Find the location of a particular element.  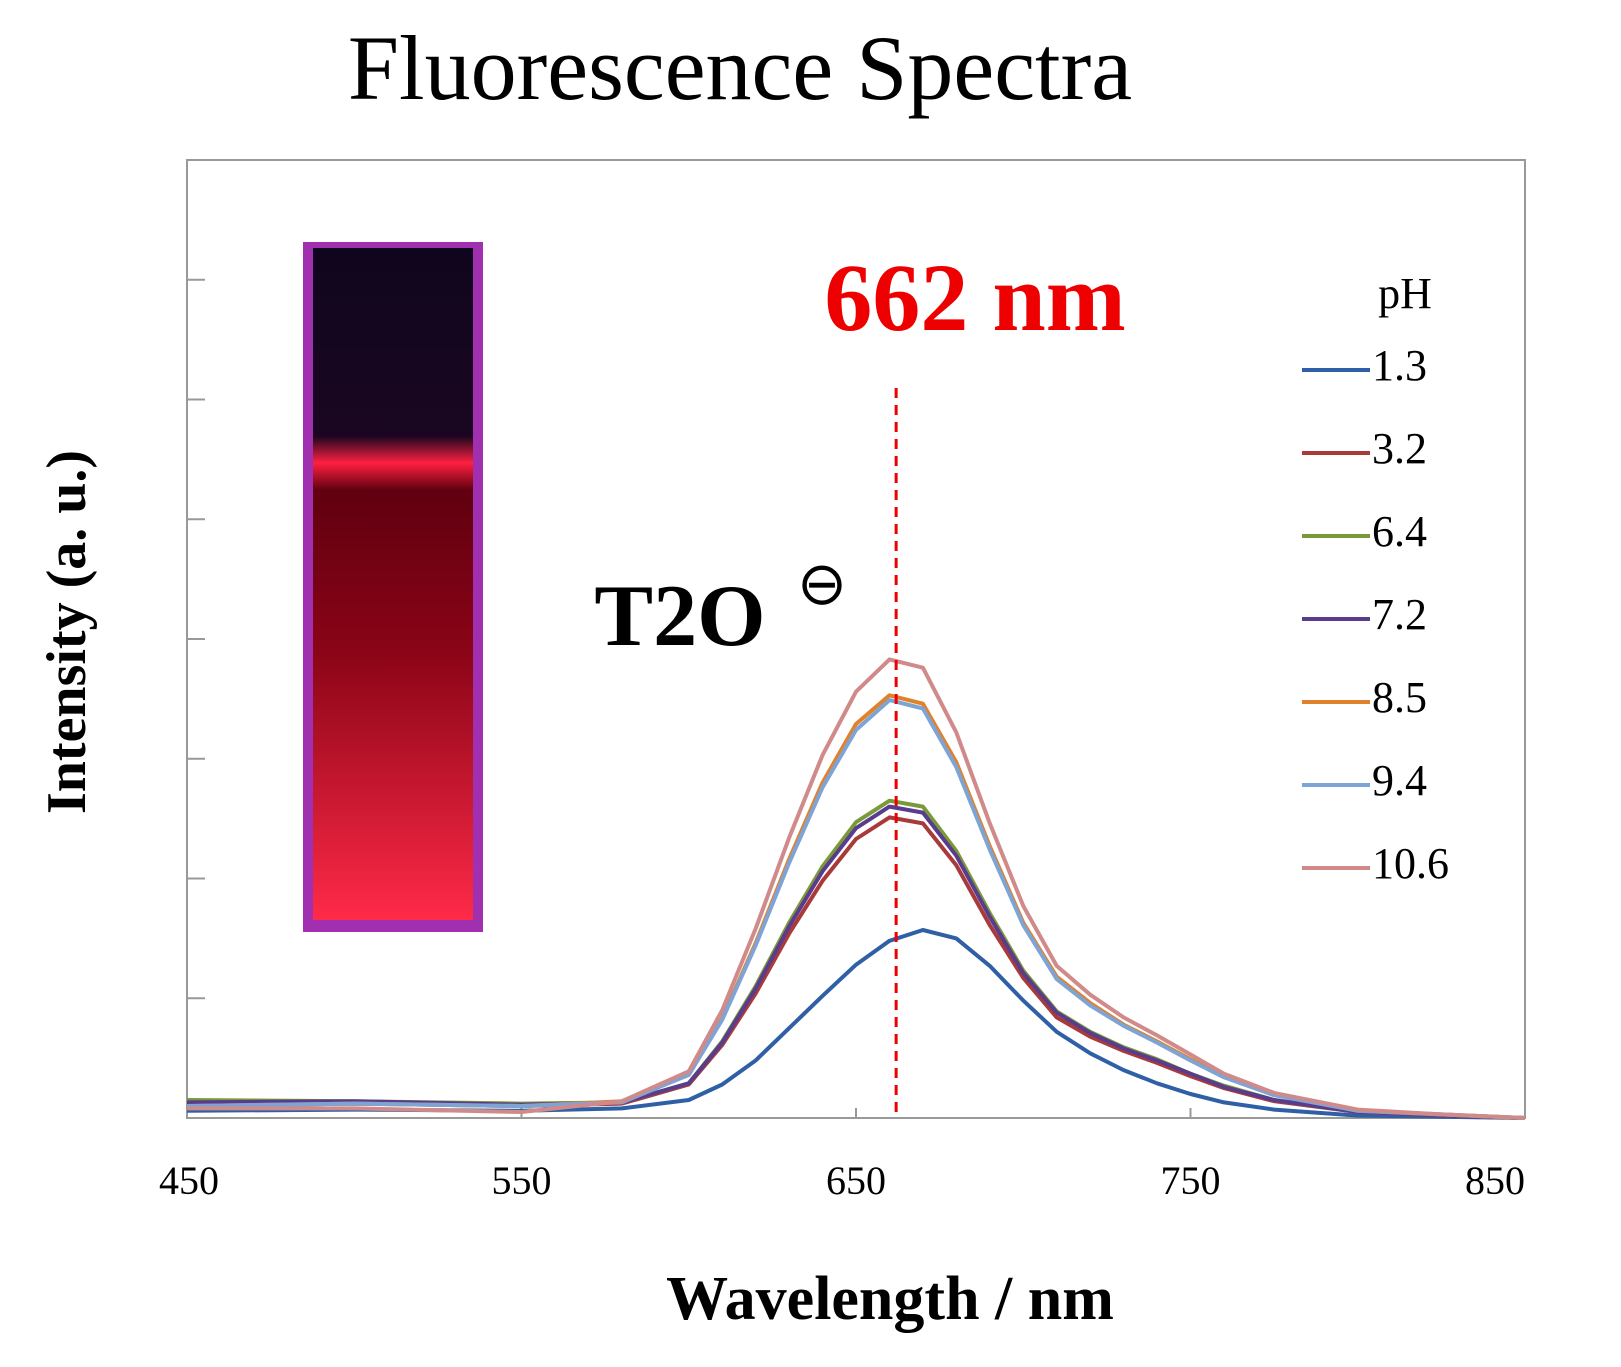

x-tick-label: 850 is located at coordinates (1495, 1180).